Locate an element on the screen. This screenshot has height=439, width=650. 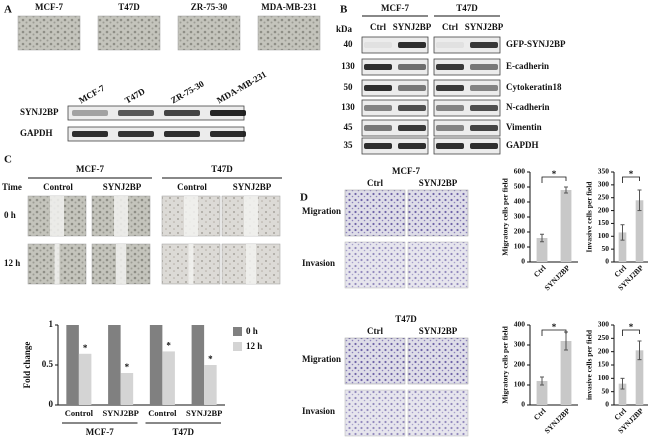
kda-value: 45 is located at coordinates (349, 127).